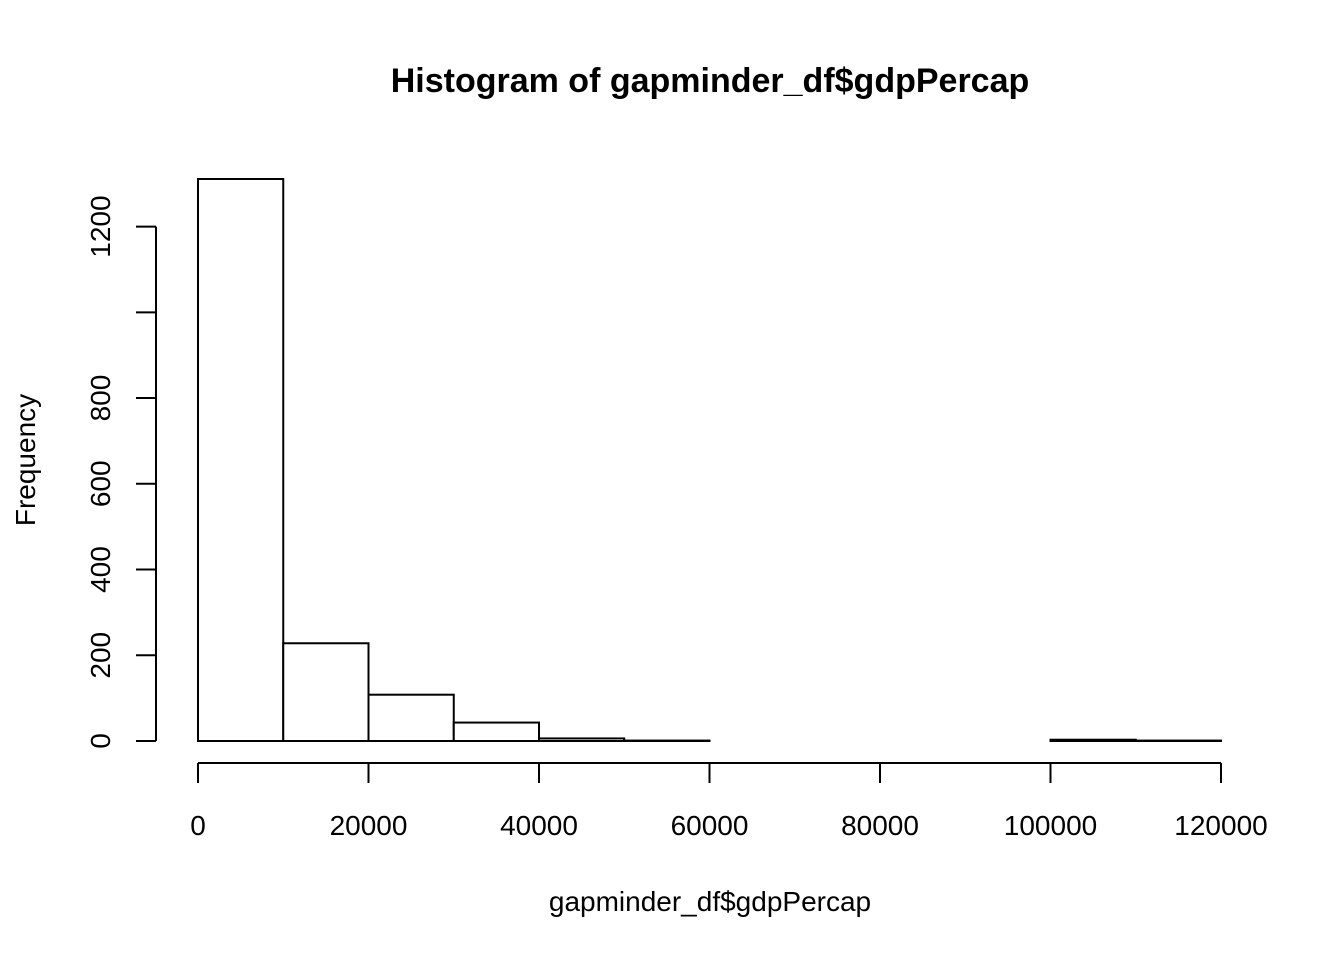  What do you see at coordinates (710, 901) in the screenshot?
I see `x-axis-label: gapminder_df$gdpPercap` at bounding box center [710, 901].